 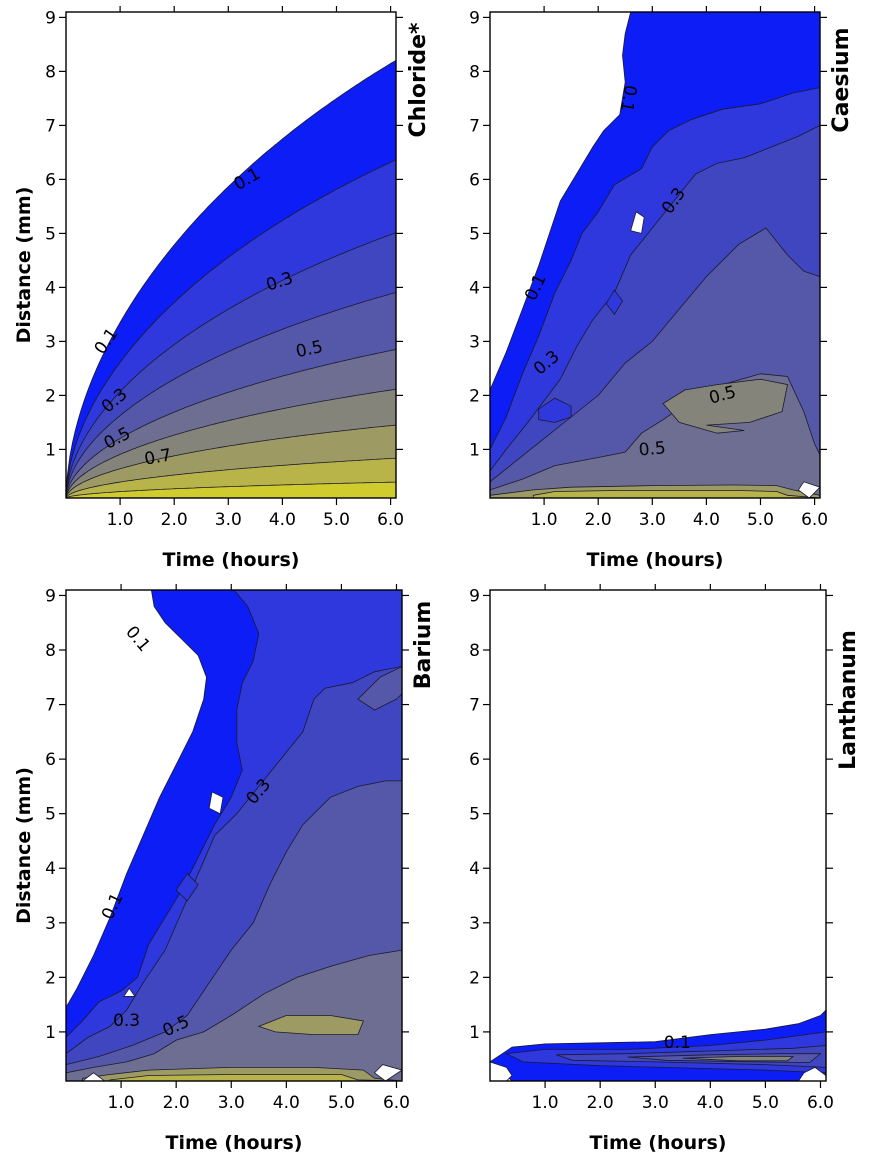 What do you see at coordinates (423, 645) in the screenshot?
I see `panel-title: Barium` at bounding box center [423, 645].